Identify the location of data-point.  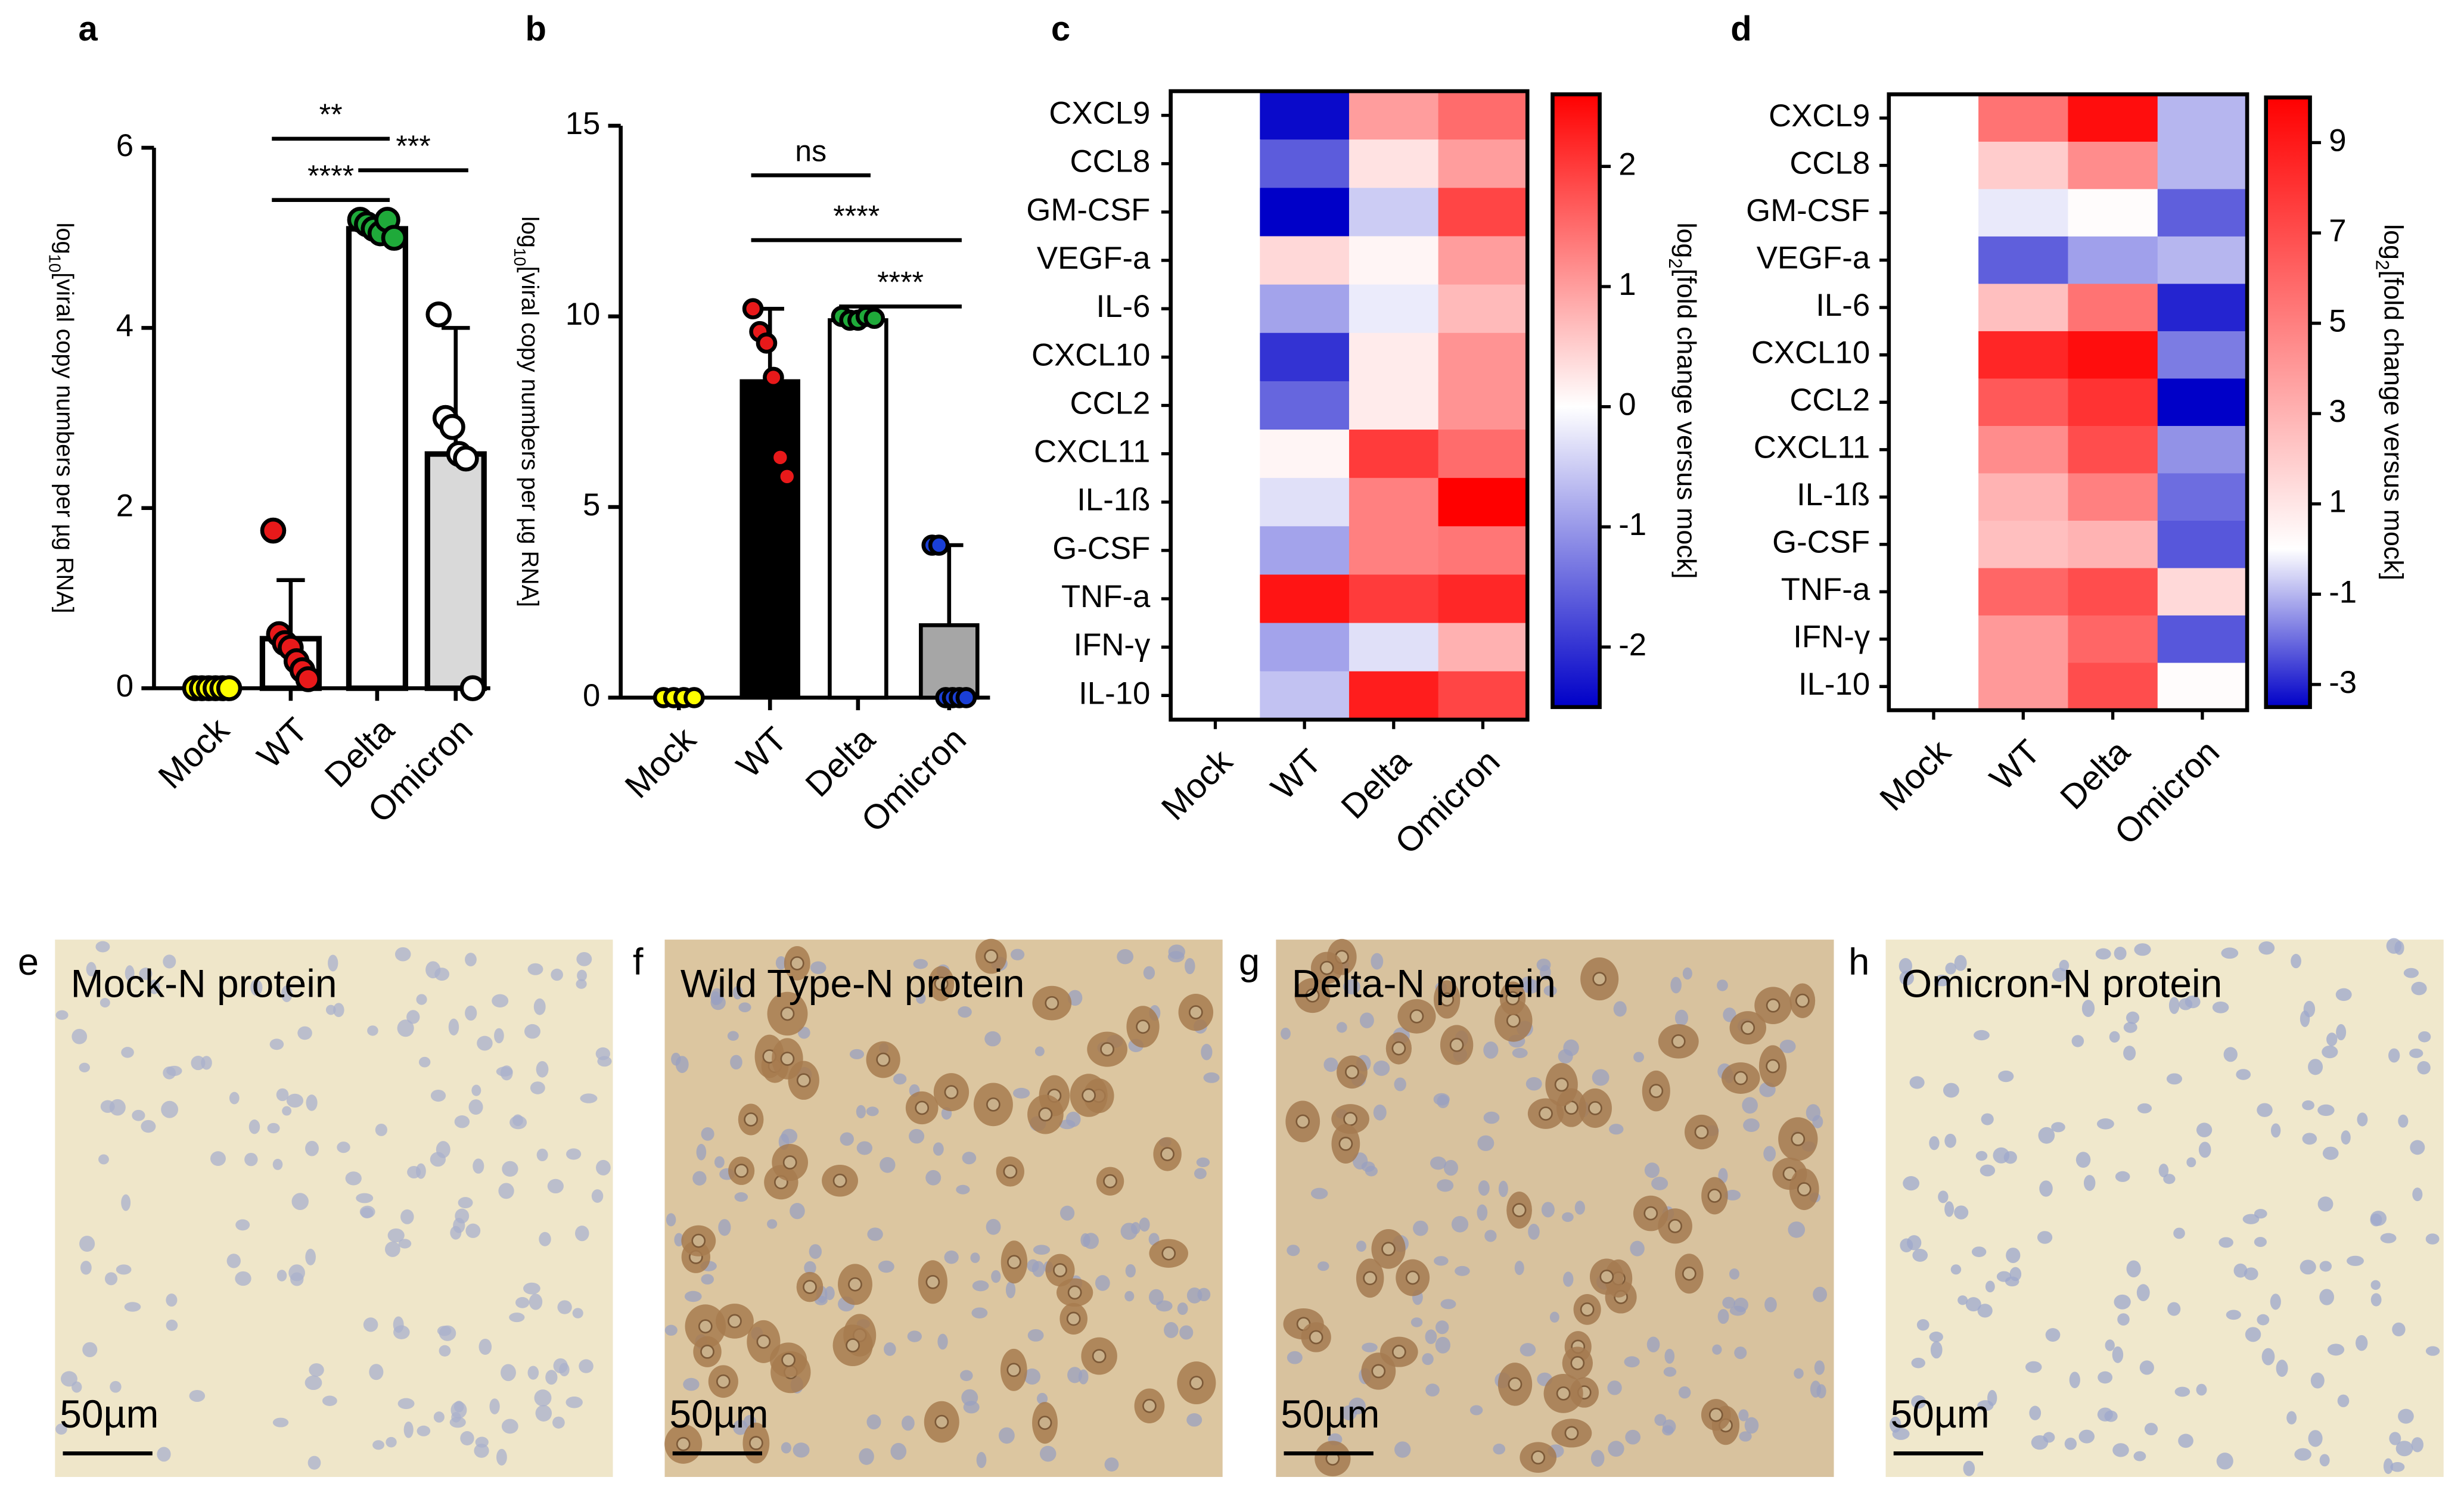
(753, 309).